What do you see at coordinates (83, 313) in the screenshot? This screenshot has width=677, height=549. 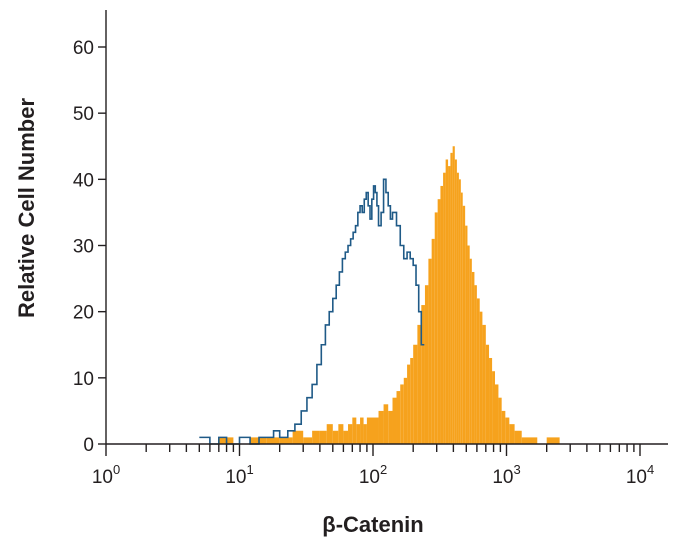 I see `y-tick-label: 20` at bounding box center [83, 313].